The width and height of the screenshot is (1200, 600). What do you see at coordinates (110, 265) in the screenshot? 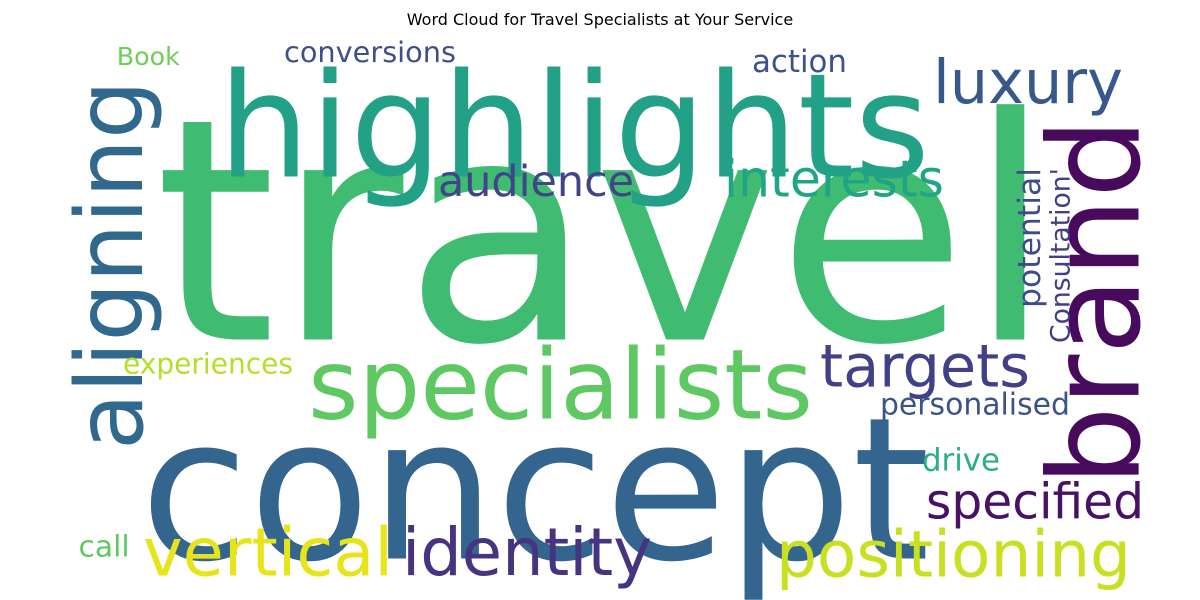
I see `word-aligning: aligning` at bounding box center [110, 265].